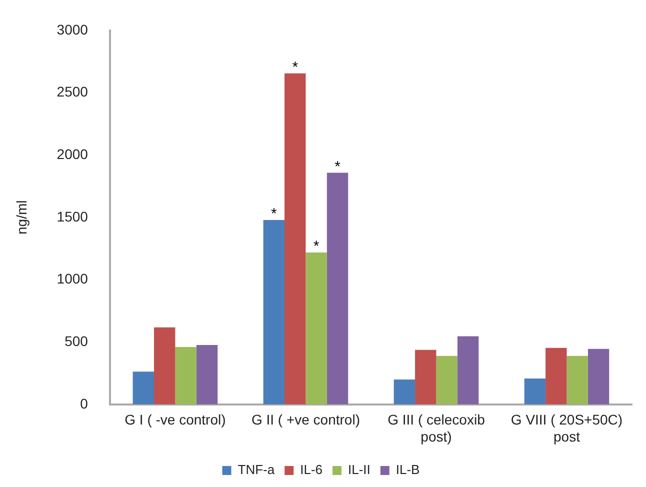 This screenshot has height=487, width=646. I want to click on y-axis-title: ng/ml, so click(21, 217).